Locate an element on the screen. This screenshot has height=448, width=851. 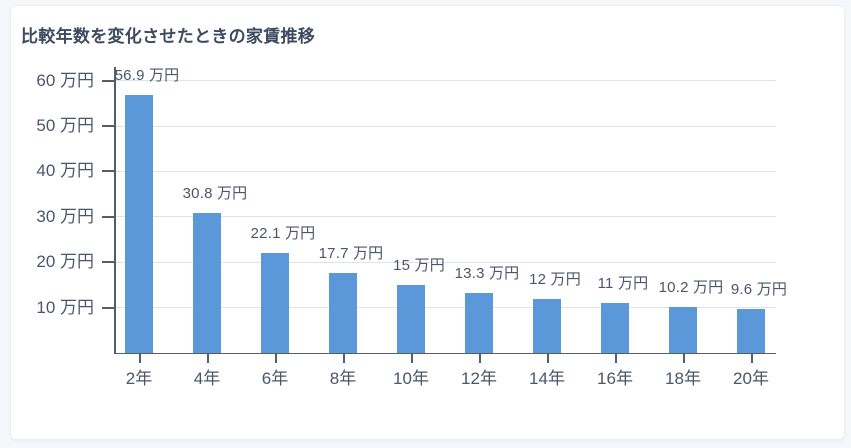
bar-value-label-2年: 56.9 万円 is located at coordinates (147, 75).